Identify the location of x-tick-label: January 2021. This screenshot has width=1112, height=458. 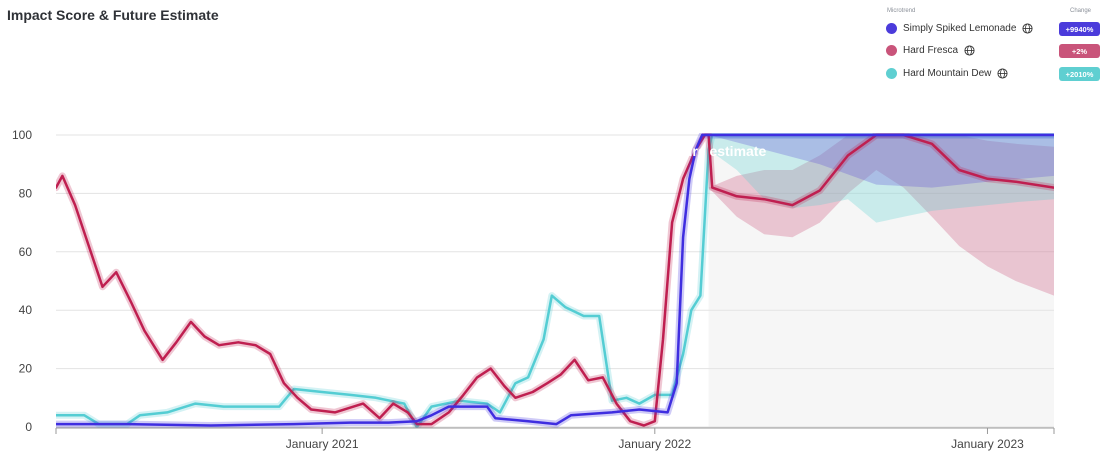
(322, 444).